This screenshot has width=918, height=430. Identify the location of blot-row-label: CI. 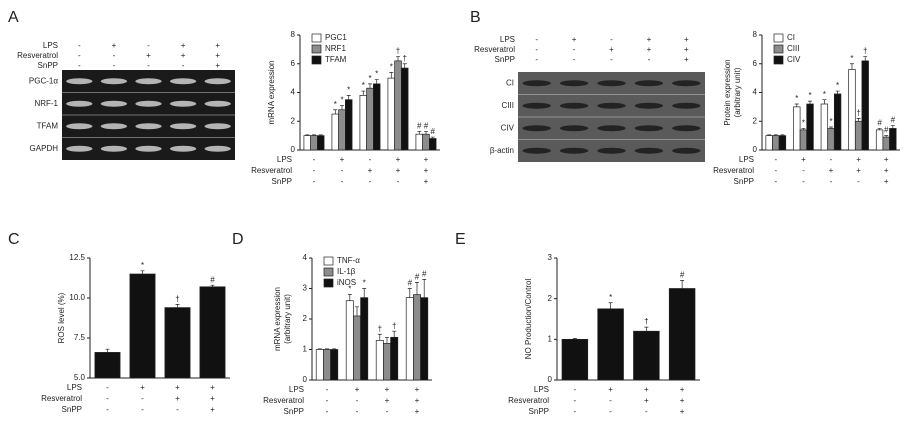
(510, 82).